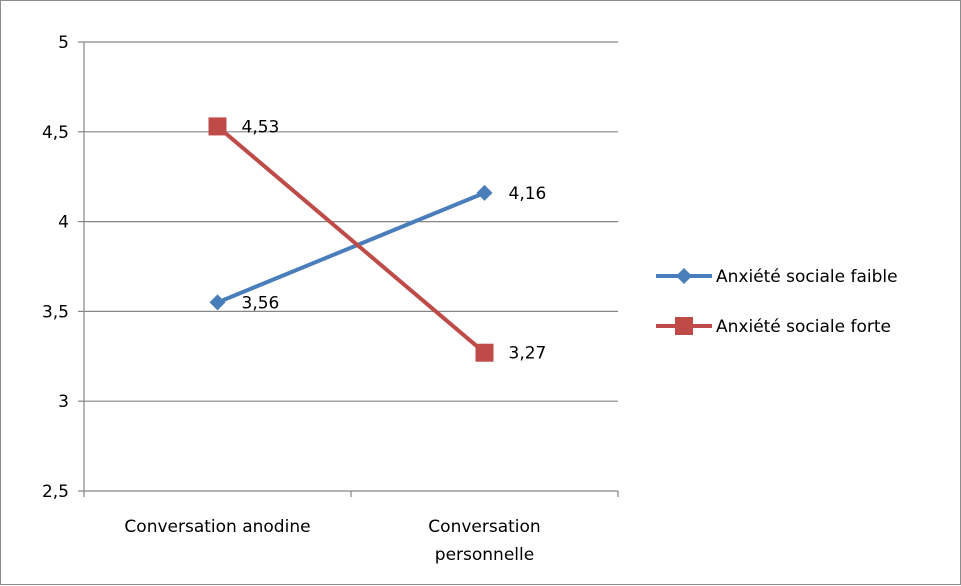  Describe the element at coordinates (261, 303) in the screenshot. I see `data-label: 3,56` at that location.